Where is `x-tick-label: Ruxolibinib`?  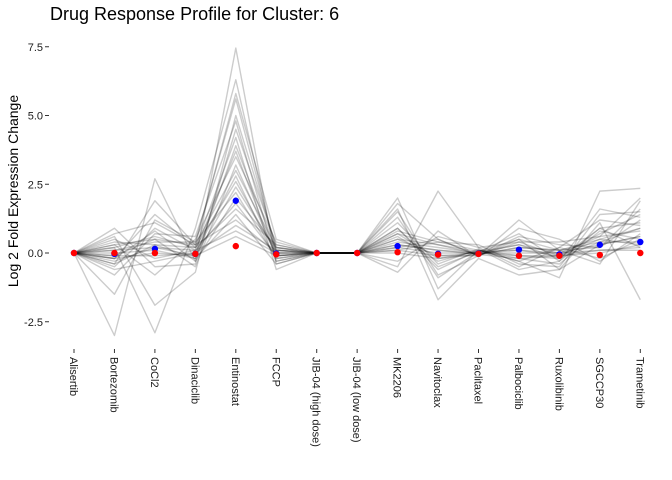
x-tick-label: Ruxolibinib is located at coordinates (558, 384).